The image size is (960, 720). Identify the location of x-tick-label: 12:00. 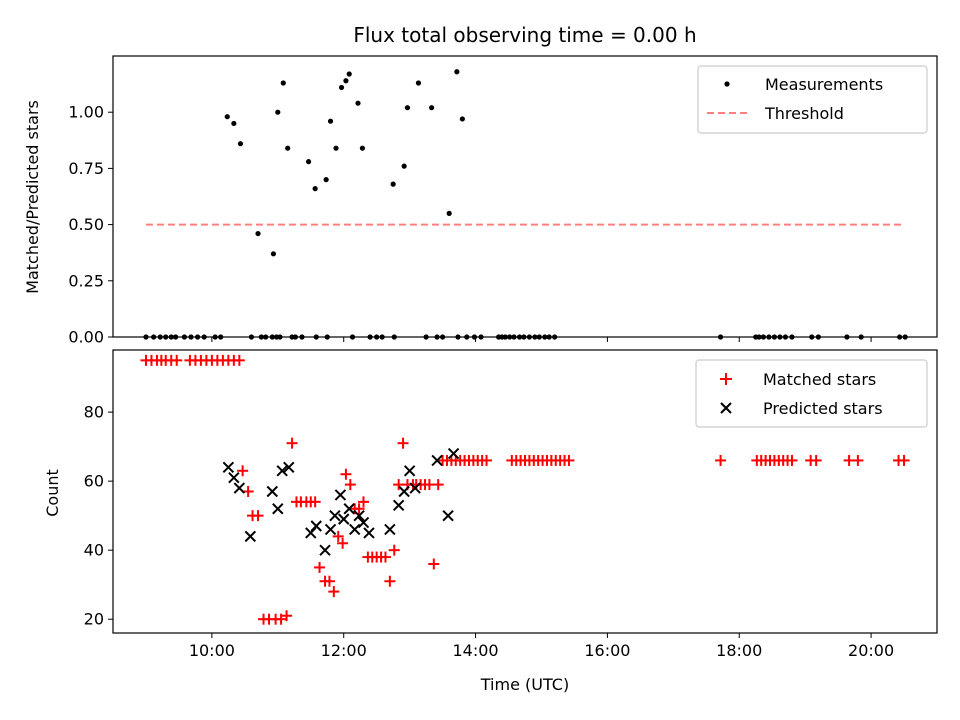
(344, 650).